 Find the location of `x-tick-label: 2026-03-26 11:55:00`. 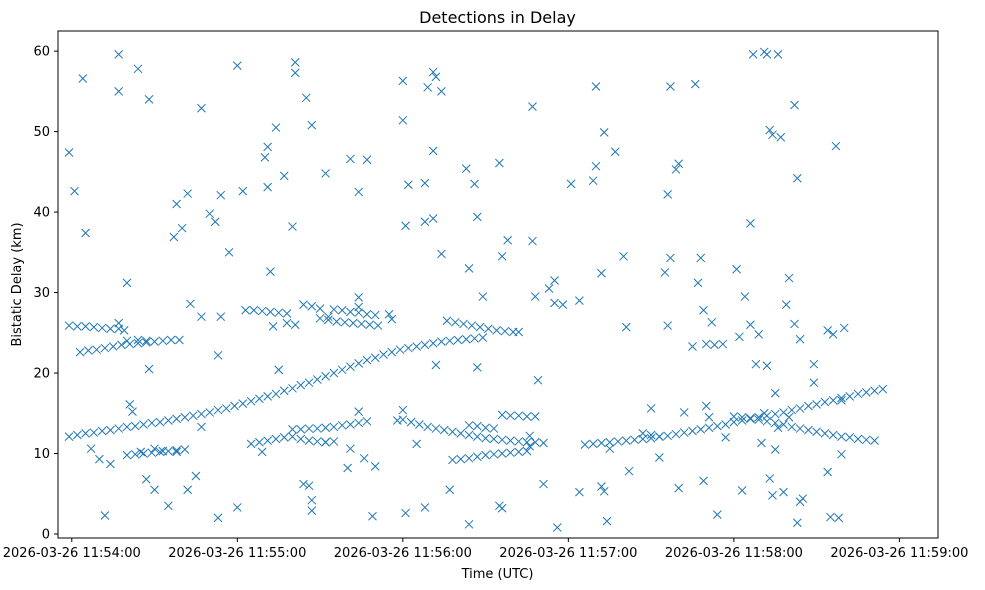

x-tick-label: 2026-03-26 11:55:00 is located at coordinates (237, 553).